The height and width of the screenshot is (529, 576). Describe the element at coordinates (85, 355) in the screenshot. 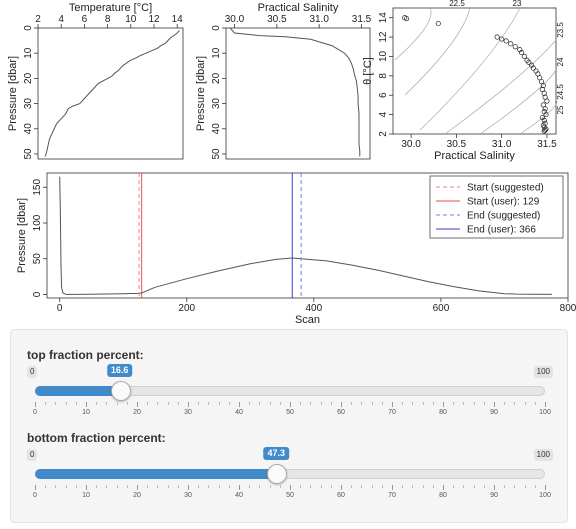

I see `top-fraction-label: top fraction percent:` at that location.